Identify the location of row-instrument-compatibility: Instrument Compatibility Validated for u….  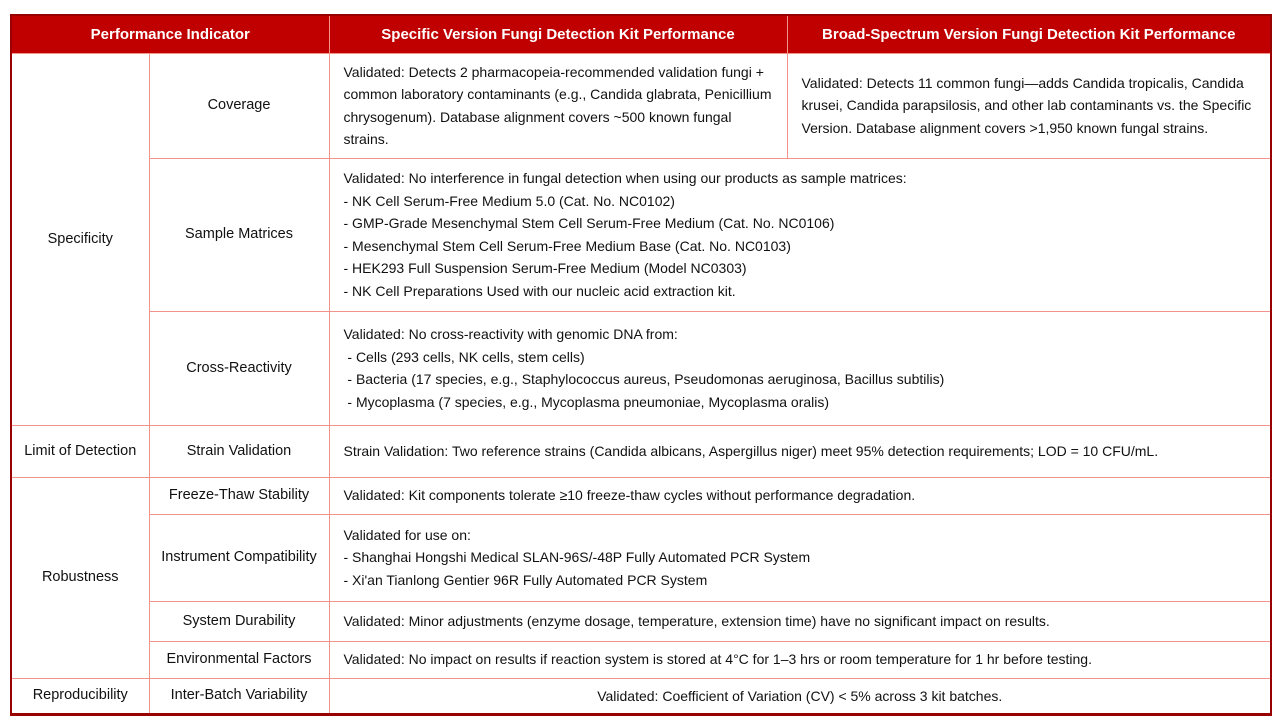
(641, 557).